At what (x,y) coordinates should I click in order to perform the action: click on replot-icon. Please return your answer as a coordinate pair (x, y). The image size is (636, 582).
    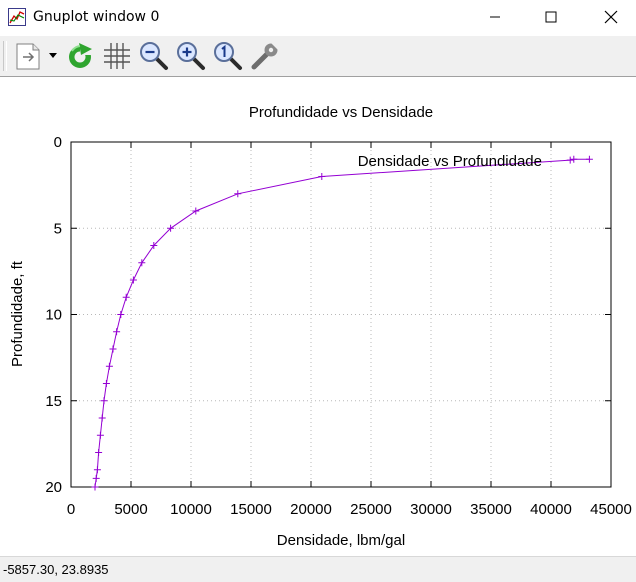
    Looking at the image, I should click on (81, 55).